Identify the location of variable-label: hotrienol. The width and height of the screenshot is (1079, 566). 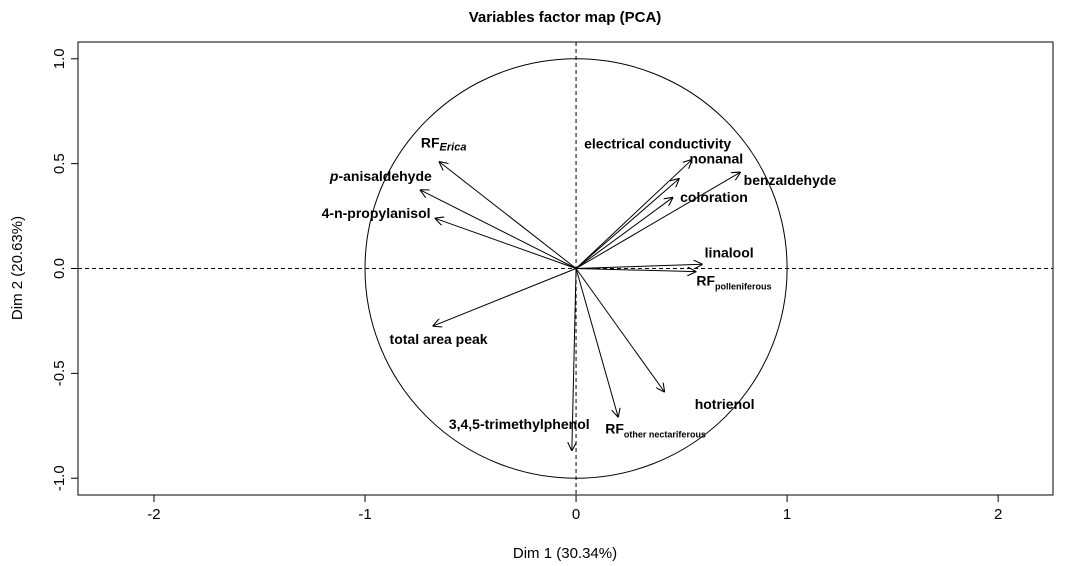
(725, 404).